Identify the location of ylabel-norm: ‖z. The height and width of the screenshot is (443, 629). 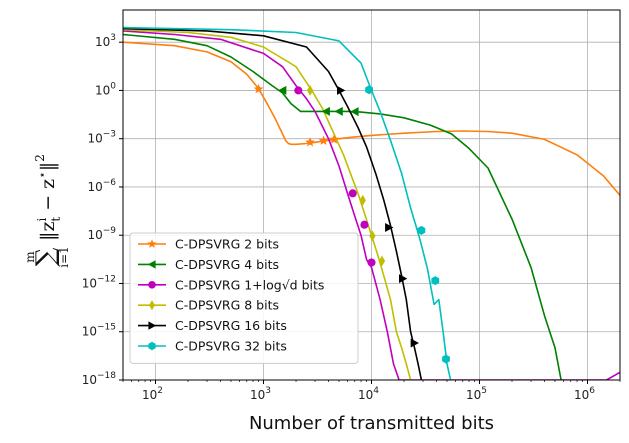
(48, 231).